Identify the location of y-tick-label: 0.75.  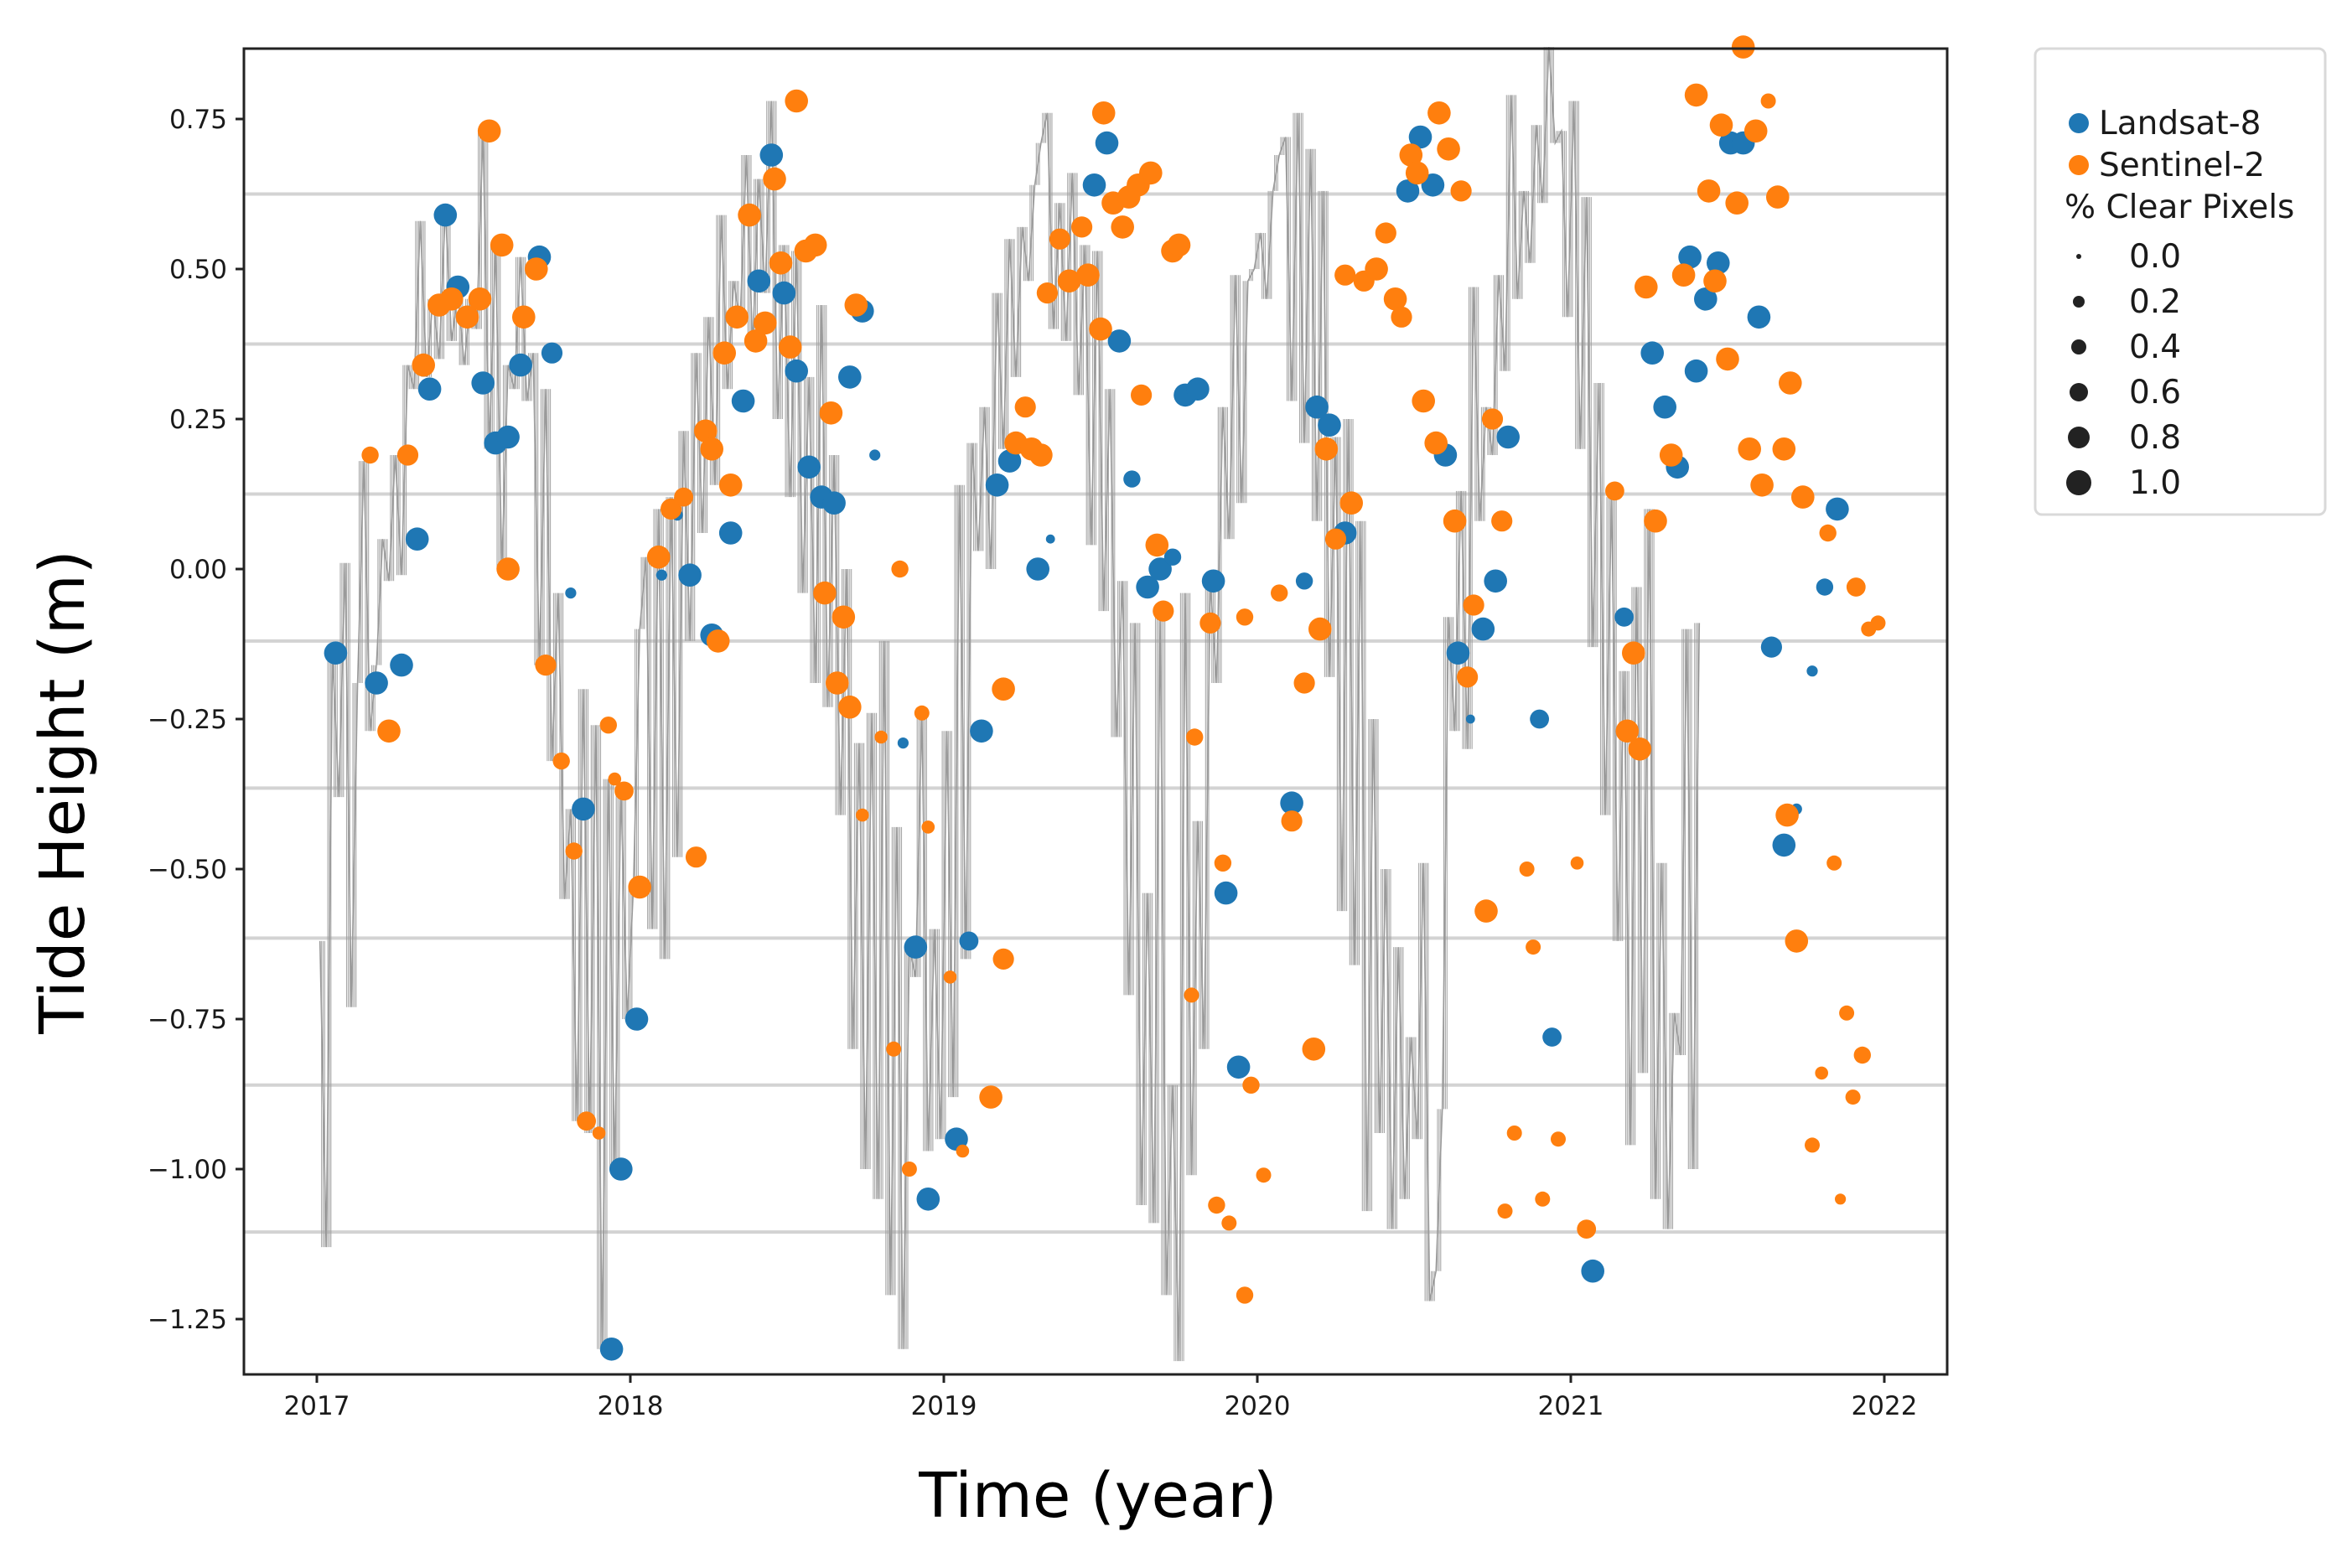
(198, 120).